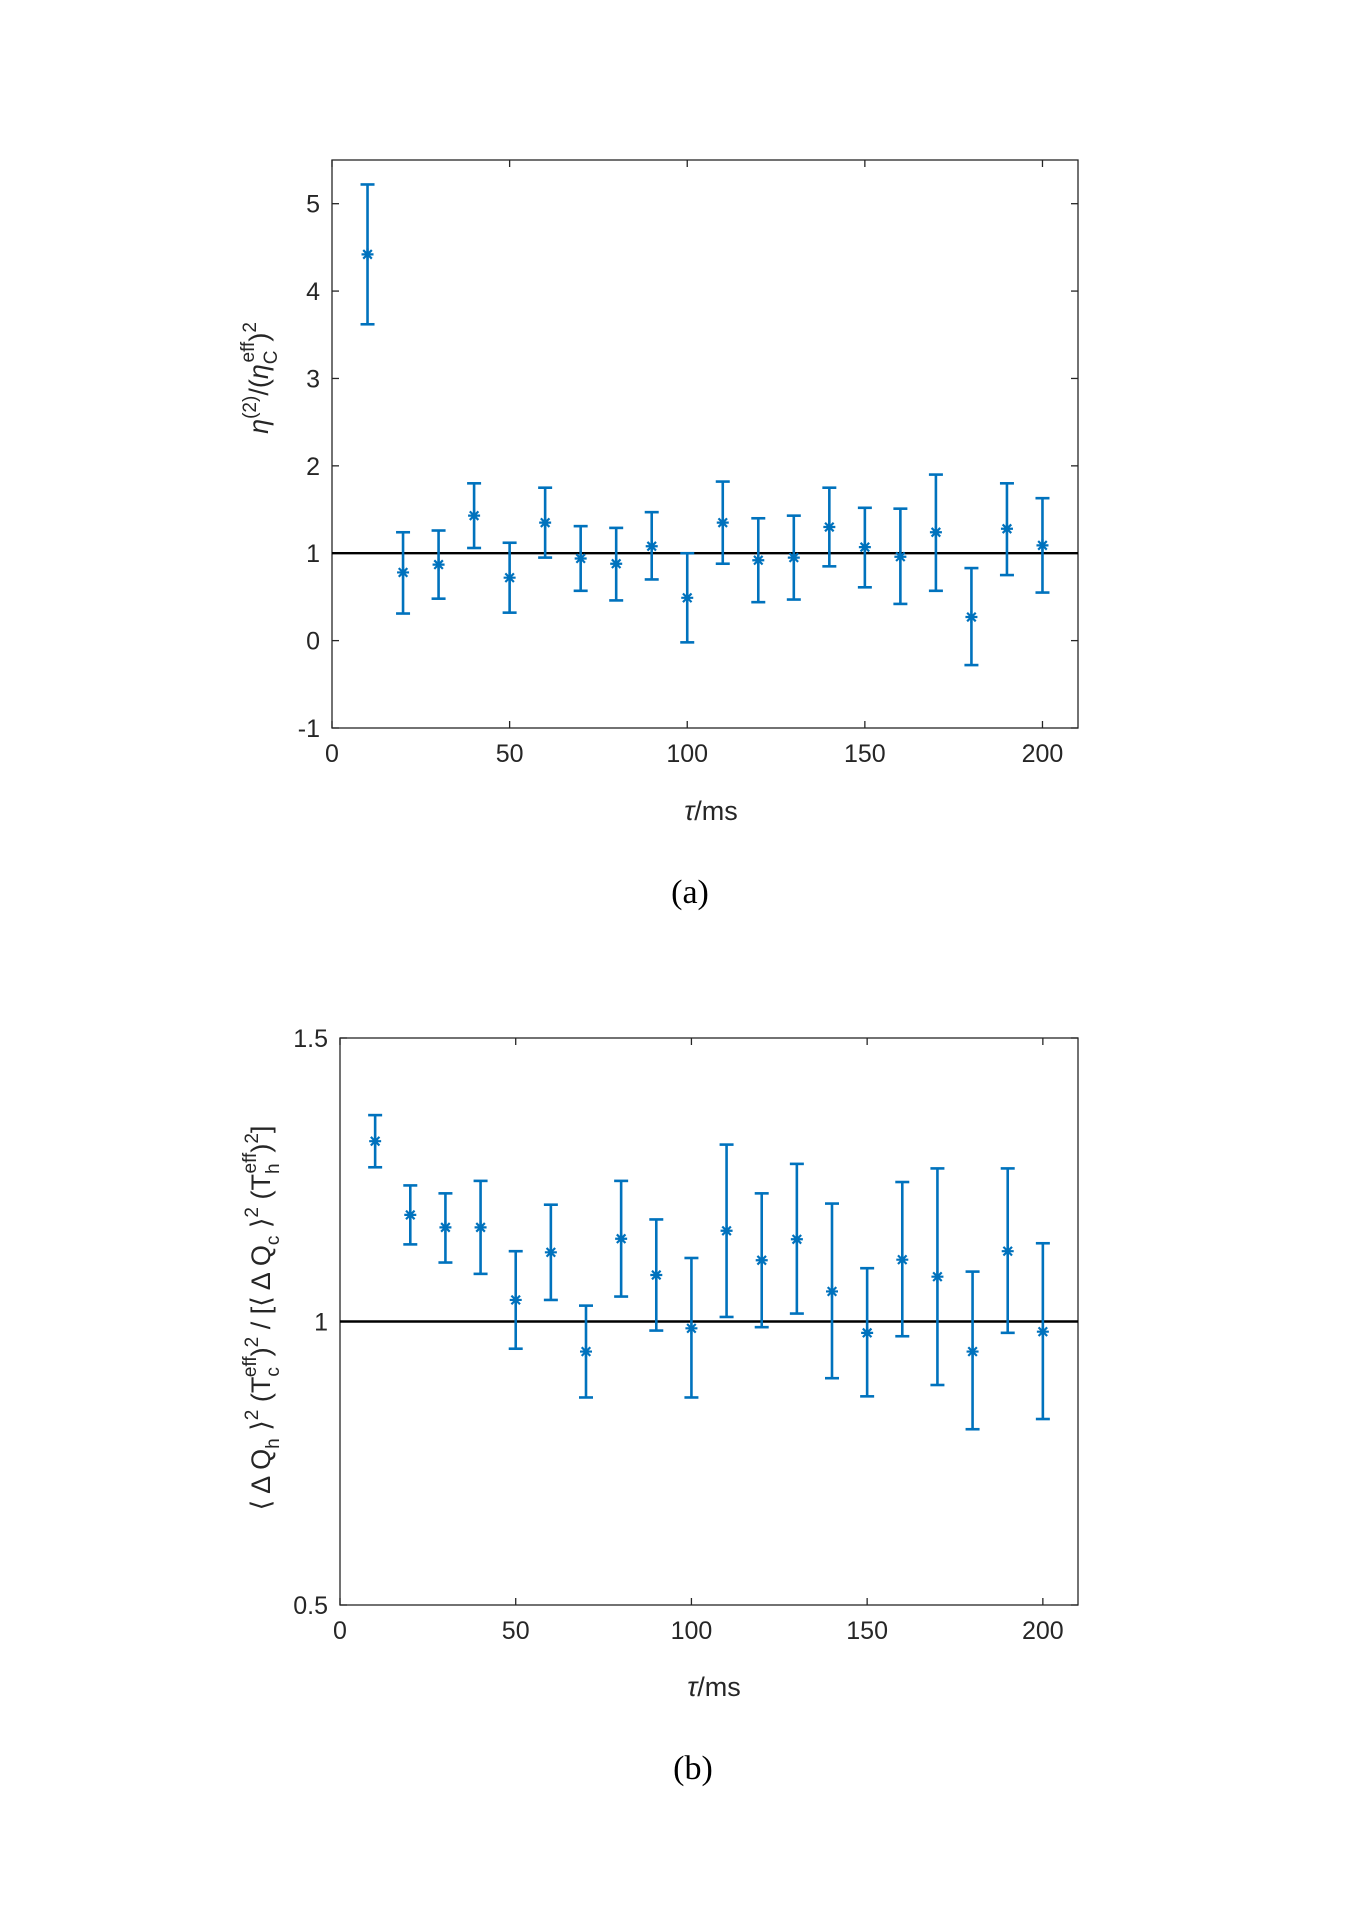 Image resolution: width=1362 pixels, height=1924 pixels. Describe the element at coordinates (313, 642) in the screenshot. I see `y-tick-label: 0` at that location.